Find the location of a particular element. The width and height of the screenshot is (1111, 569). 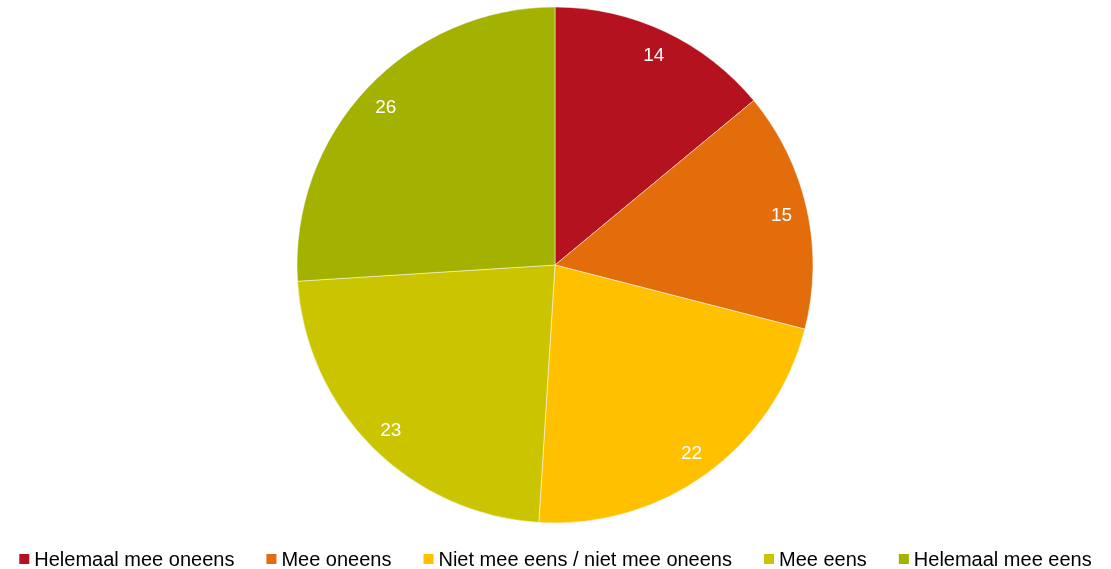

legend-label: Helemaal mee eens is located at coordinates (1002, 558).